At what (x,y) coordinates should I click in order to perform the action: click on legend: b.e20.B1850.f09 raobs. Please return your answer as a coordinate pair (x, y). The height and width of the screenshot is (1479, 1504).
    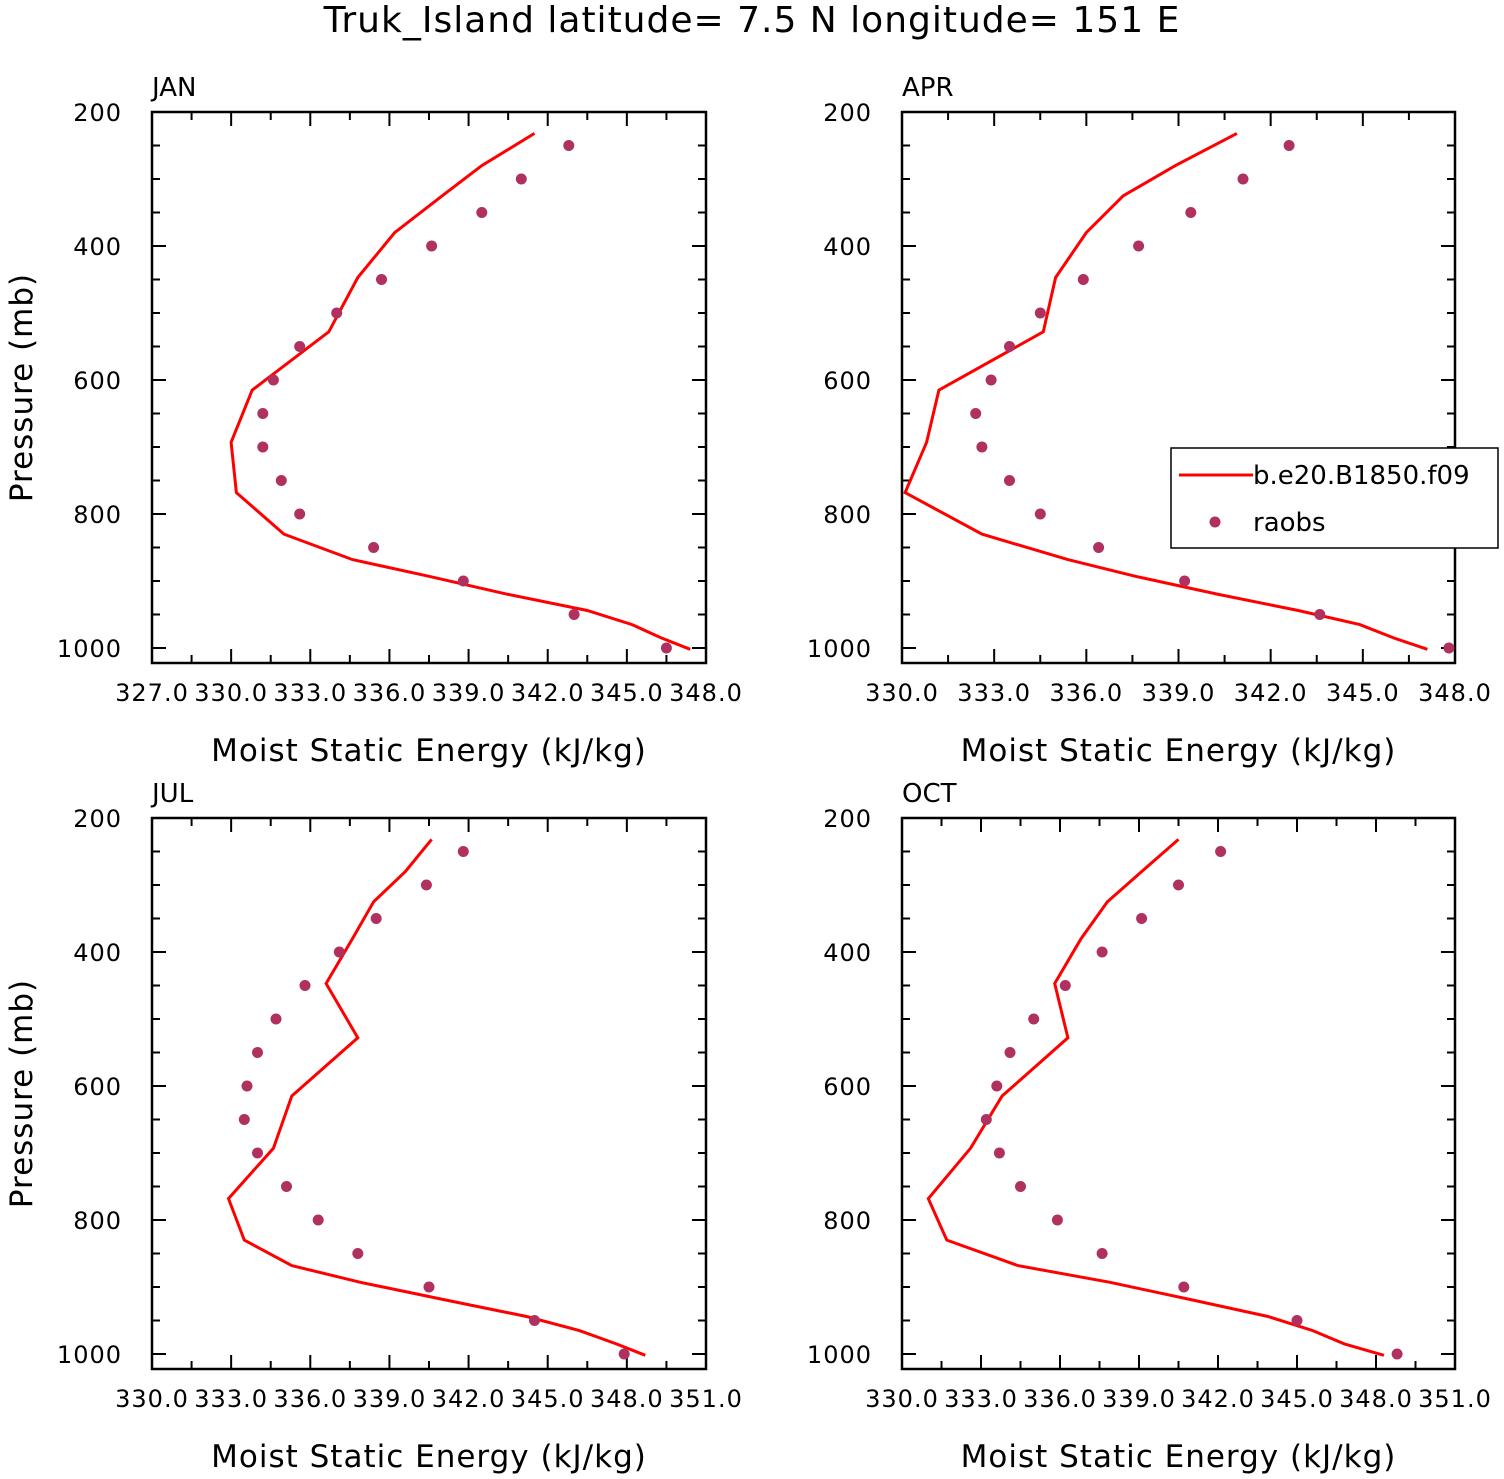
    Looking at the image, I should click on (1334, 498).